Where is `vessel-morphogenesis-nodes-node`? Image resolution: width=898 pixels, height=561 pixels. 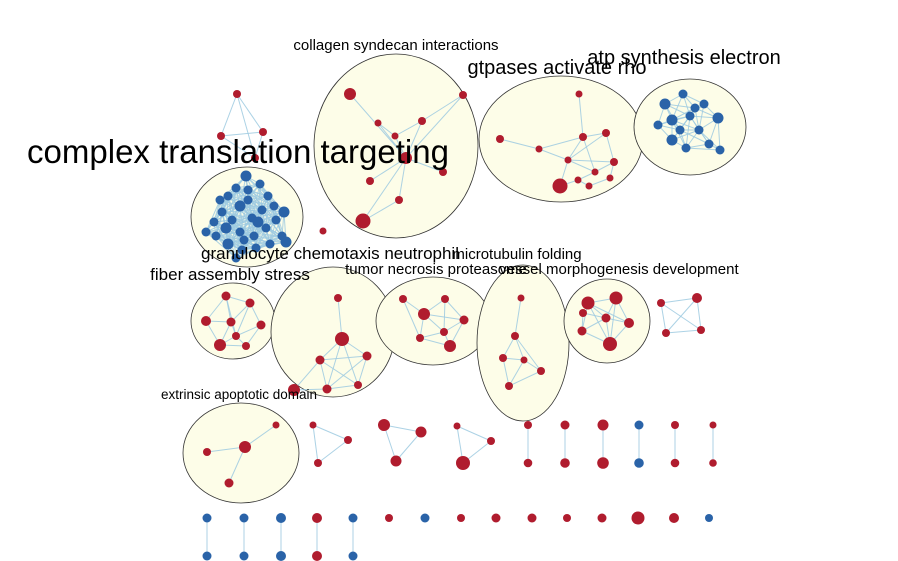
vessel-morphogenesis-nodes-node is located at coordinates (629, 323).